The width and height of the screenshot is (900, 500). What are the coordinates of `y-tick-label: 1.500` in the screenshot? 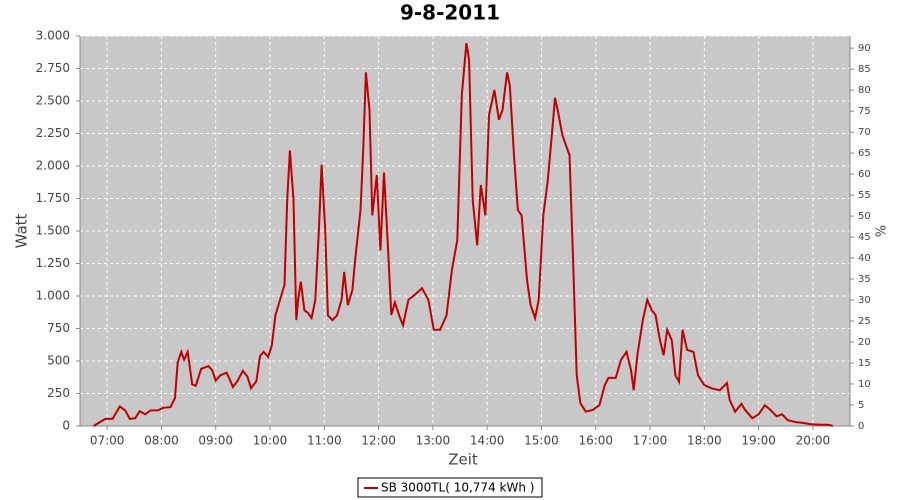 It's located at (53, 231).